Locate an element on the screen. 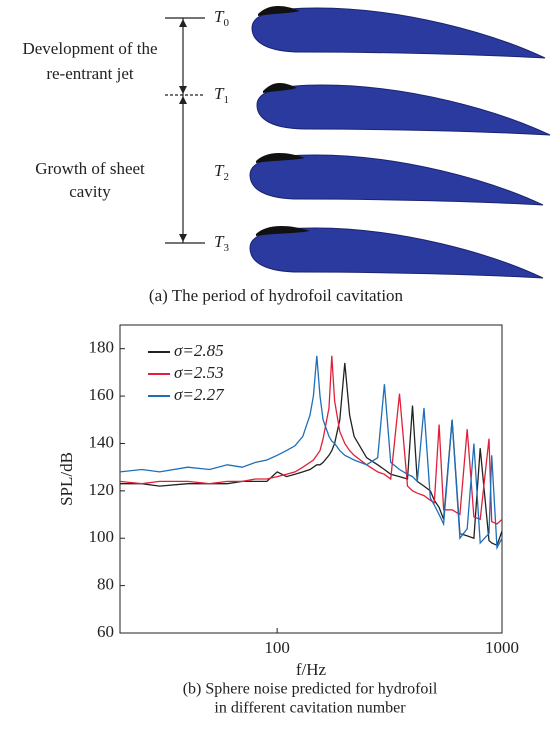 The height and width of the screenshot is (729, 552). phase-label: re-entrant jet is located at coordinates (90, 73).